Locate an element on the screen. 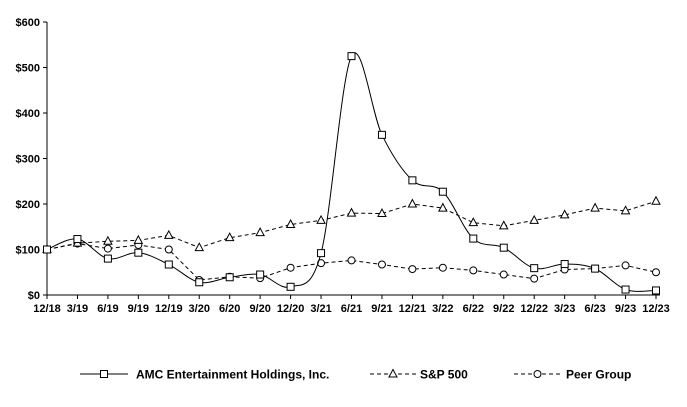 This screenshot has width=687, height=407. x-tick-label: 12/22 is located at coordinates (534, 309).